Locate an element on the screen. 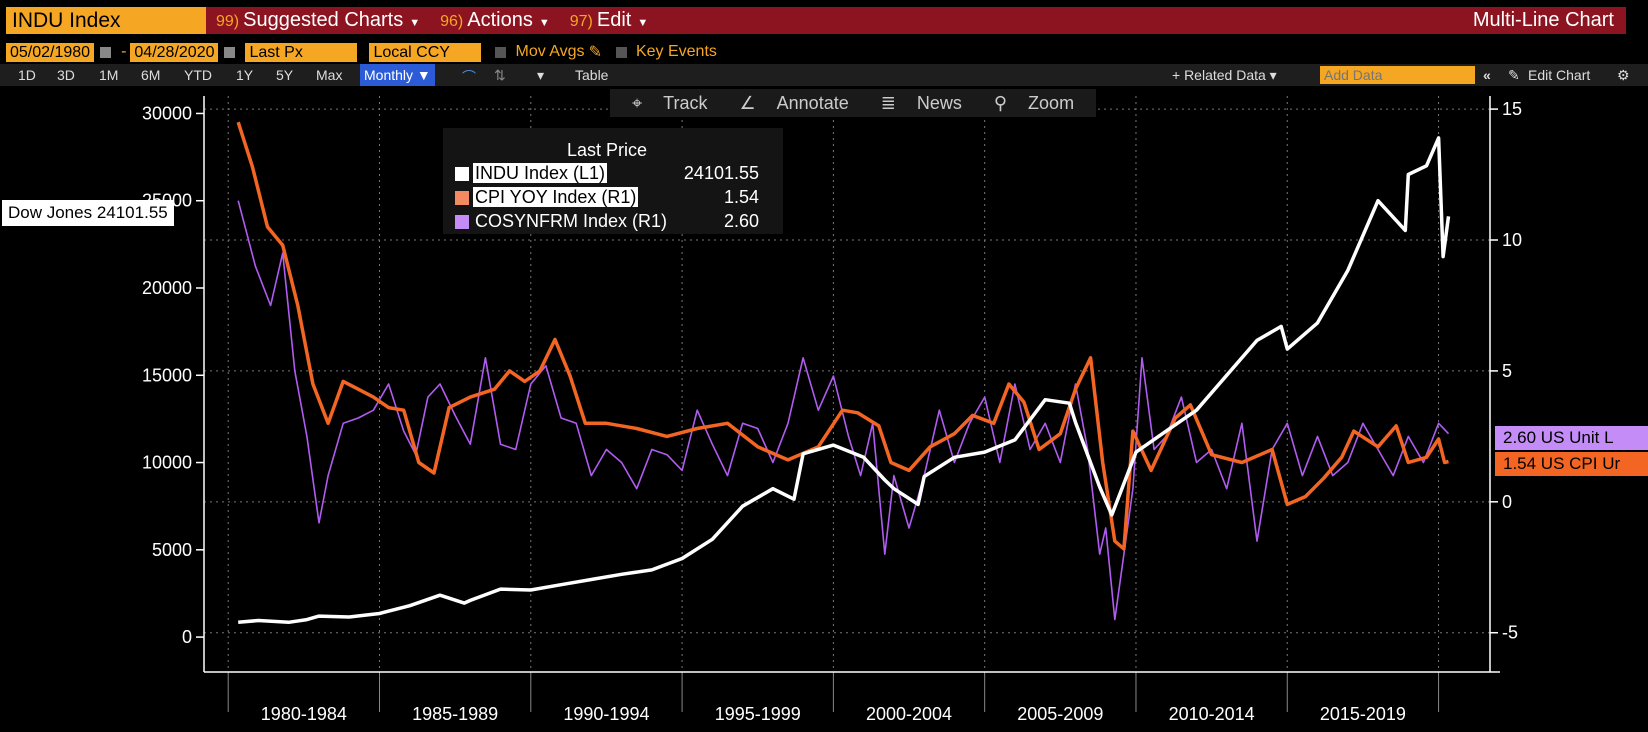 This screenshot has width=1648, height=732. left-tick-label: 20000 is located at coordinates (167, 288).